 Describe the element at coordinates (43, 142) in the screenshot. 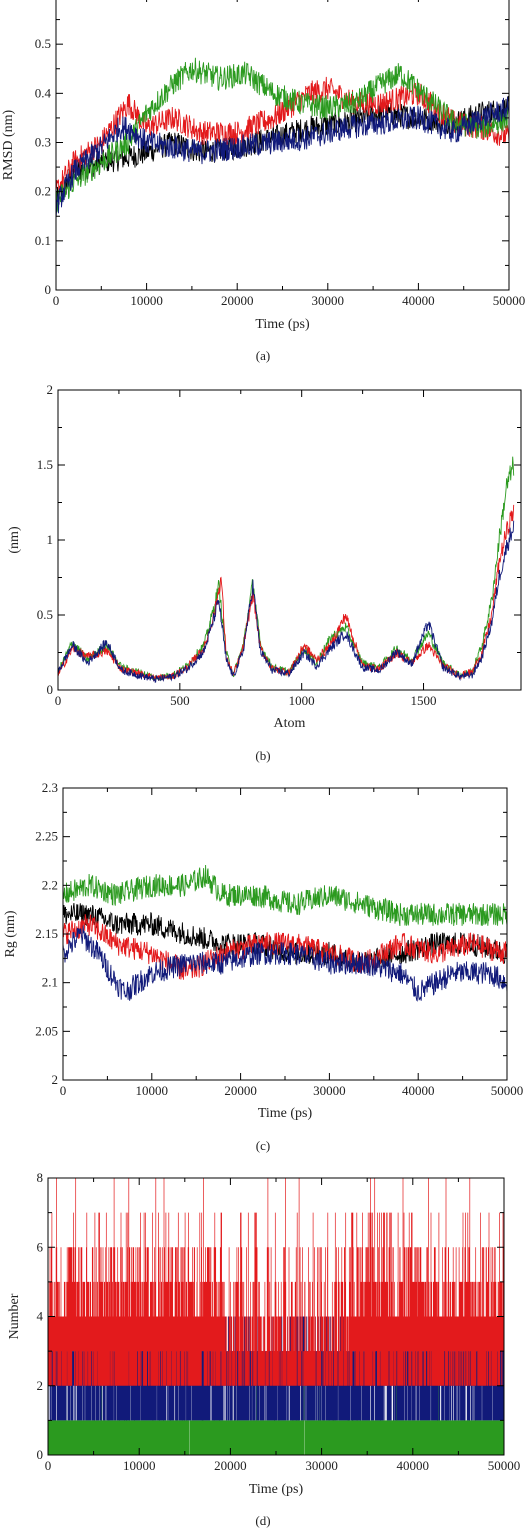

I see `y-tick-label: 0.3` at that location.